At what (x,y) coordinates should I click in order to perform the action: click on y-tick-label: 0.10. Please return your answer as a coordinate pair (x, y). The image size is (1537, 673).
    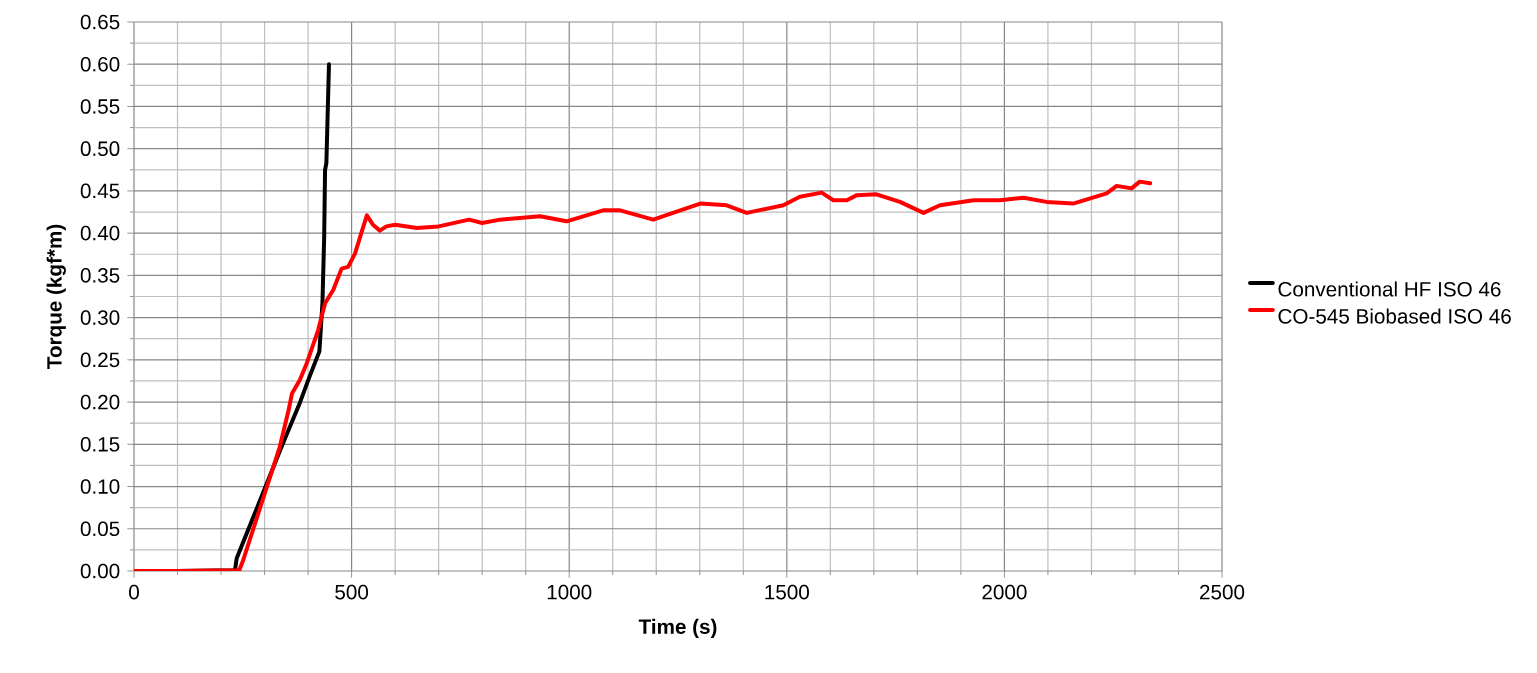
    Looking at the image, I should click on (100, 486).